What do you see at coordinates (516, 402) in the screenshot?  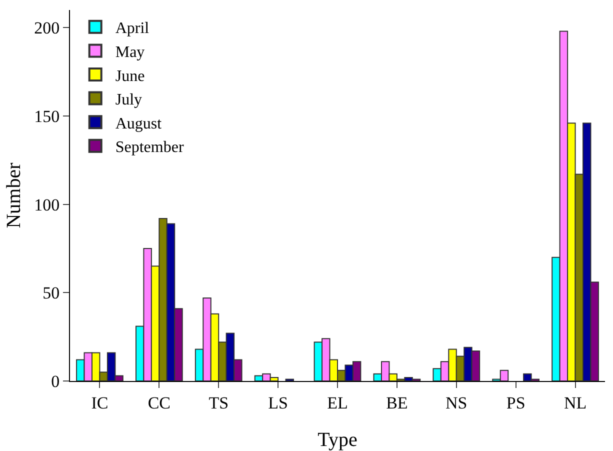 I see `x-tick-label: PS` at bounding box center [516, 402].